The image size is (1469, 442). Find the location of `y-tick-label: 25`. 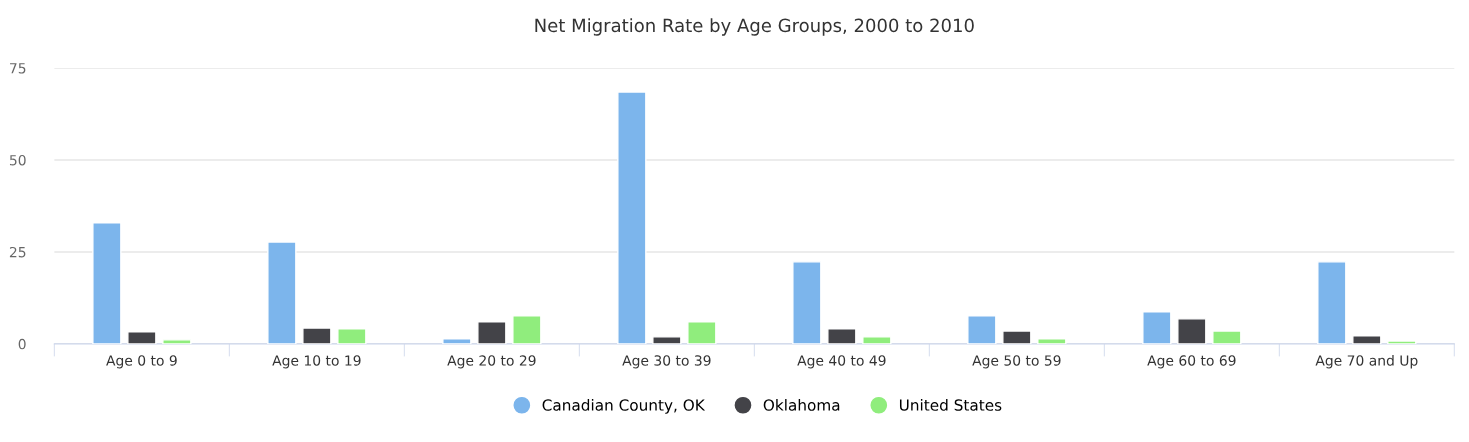

y-tick-label: 25 is located at coordinates (17, 252).